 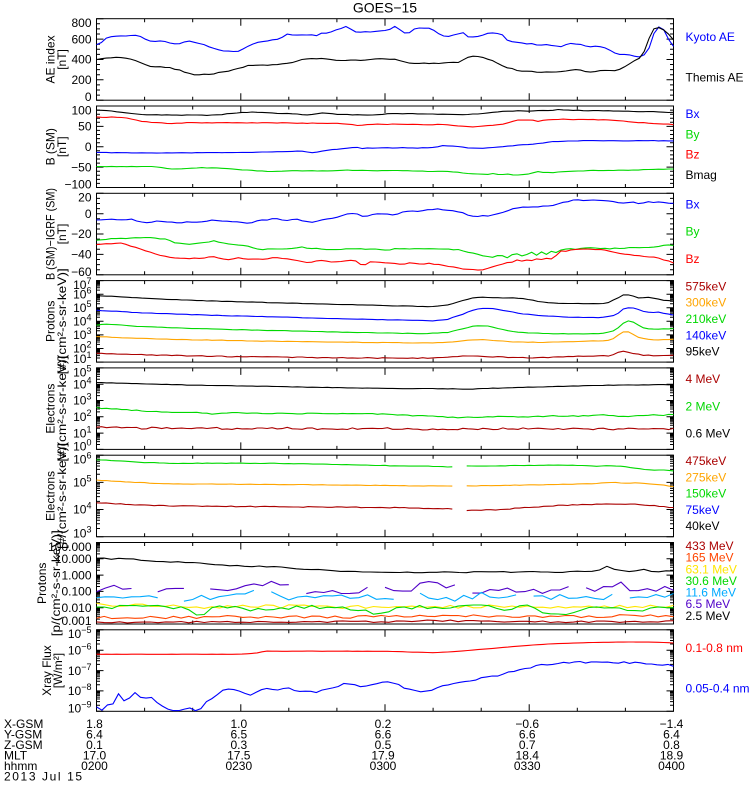 What do you see at coordinates (23, 724) in the screenshot?
I see `svg-text: X-GSM` at bounding box center [23, 724].